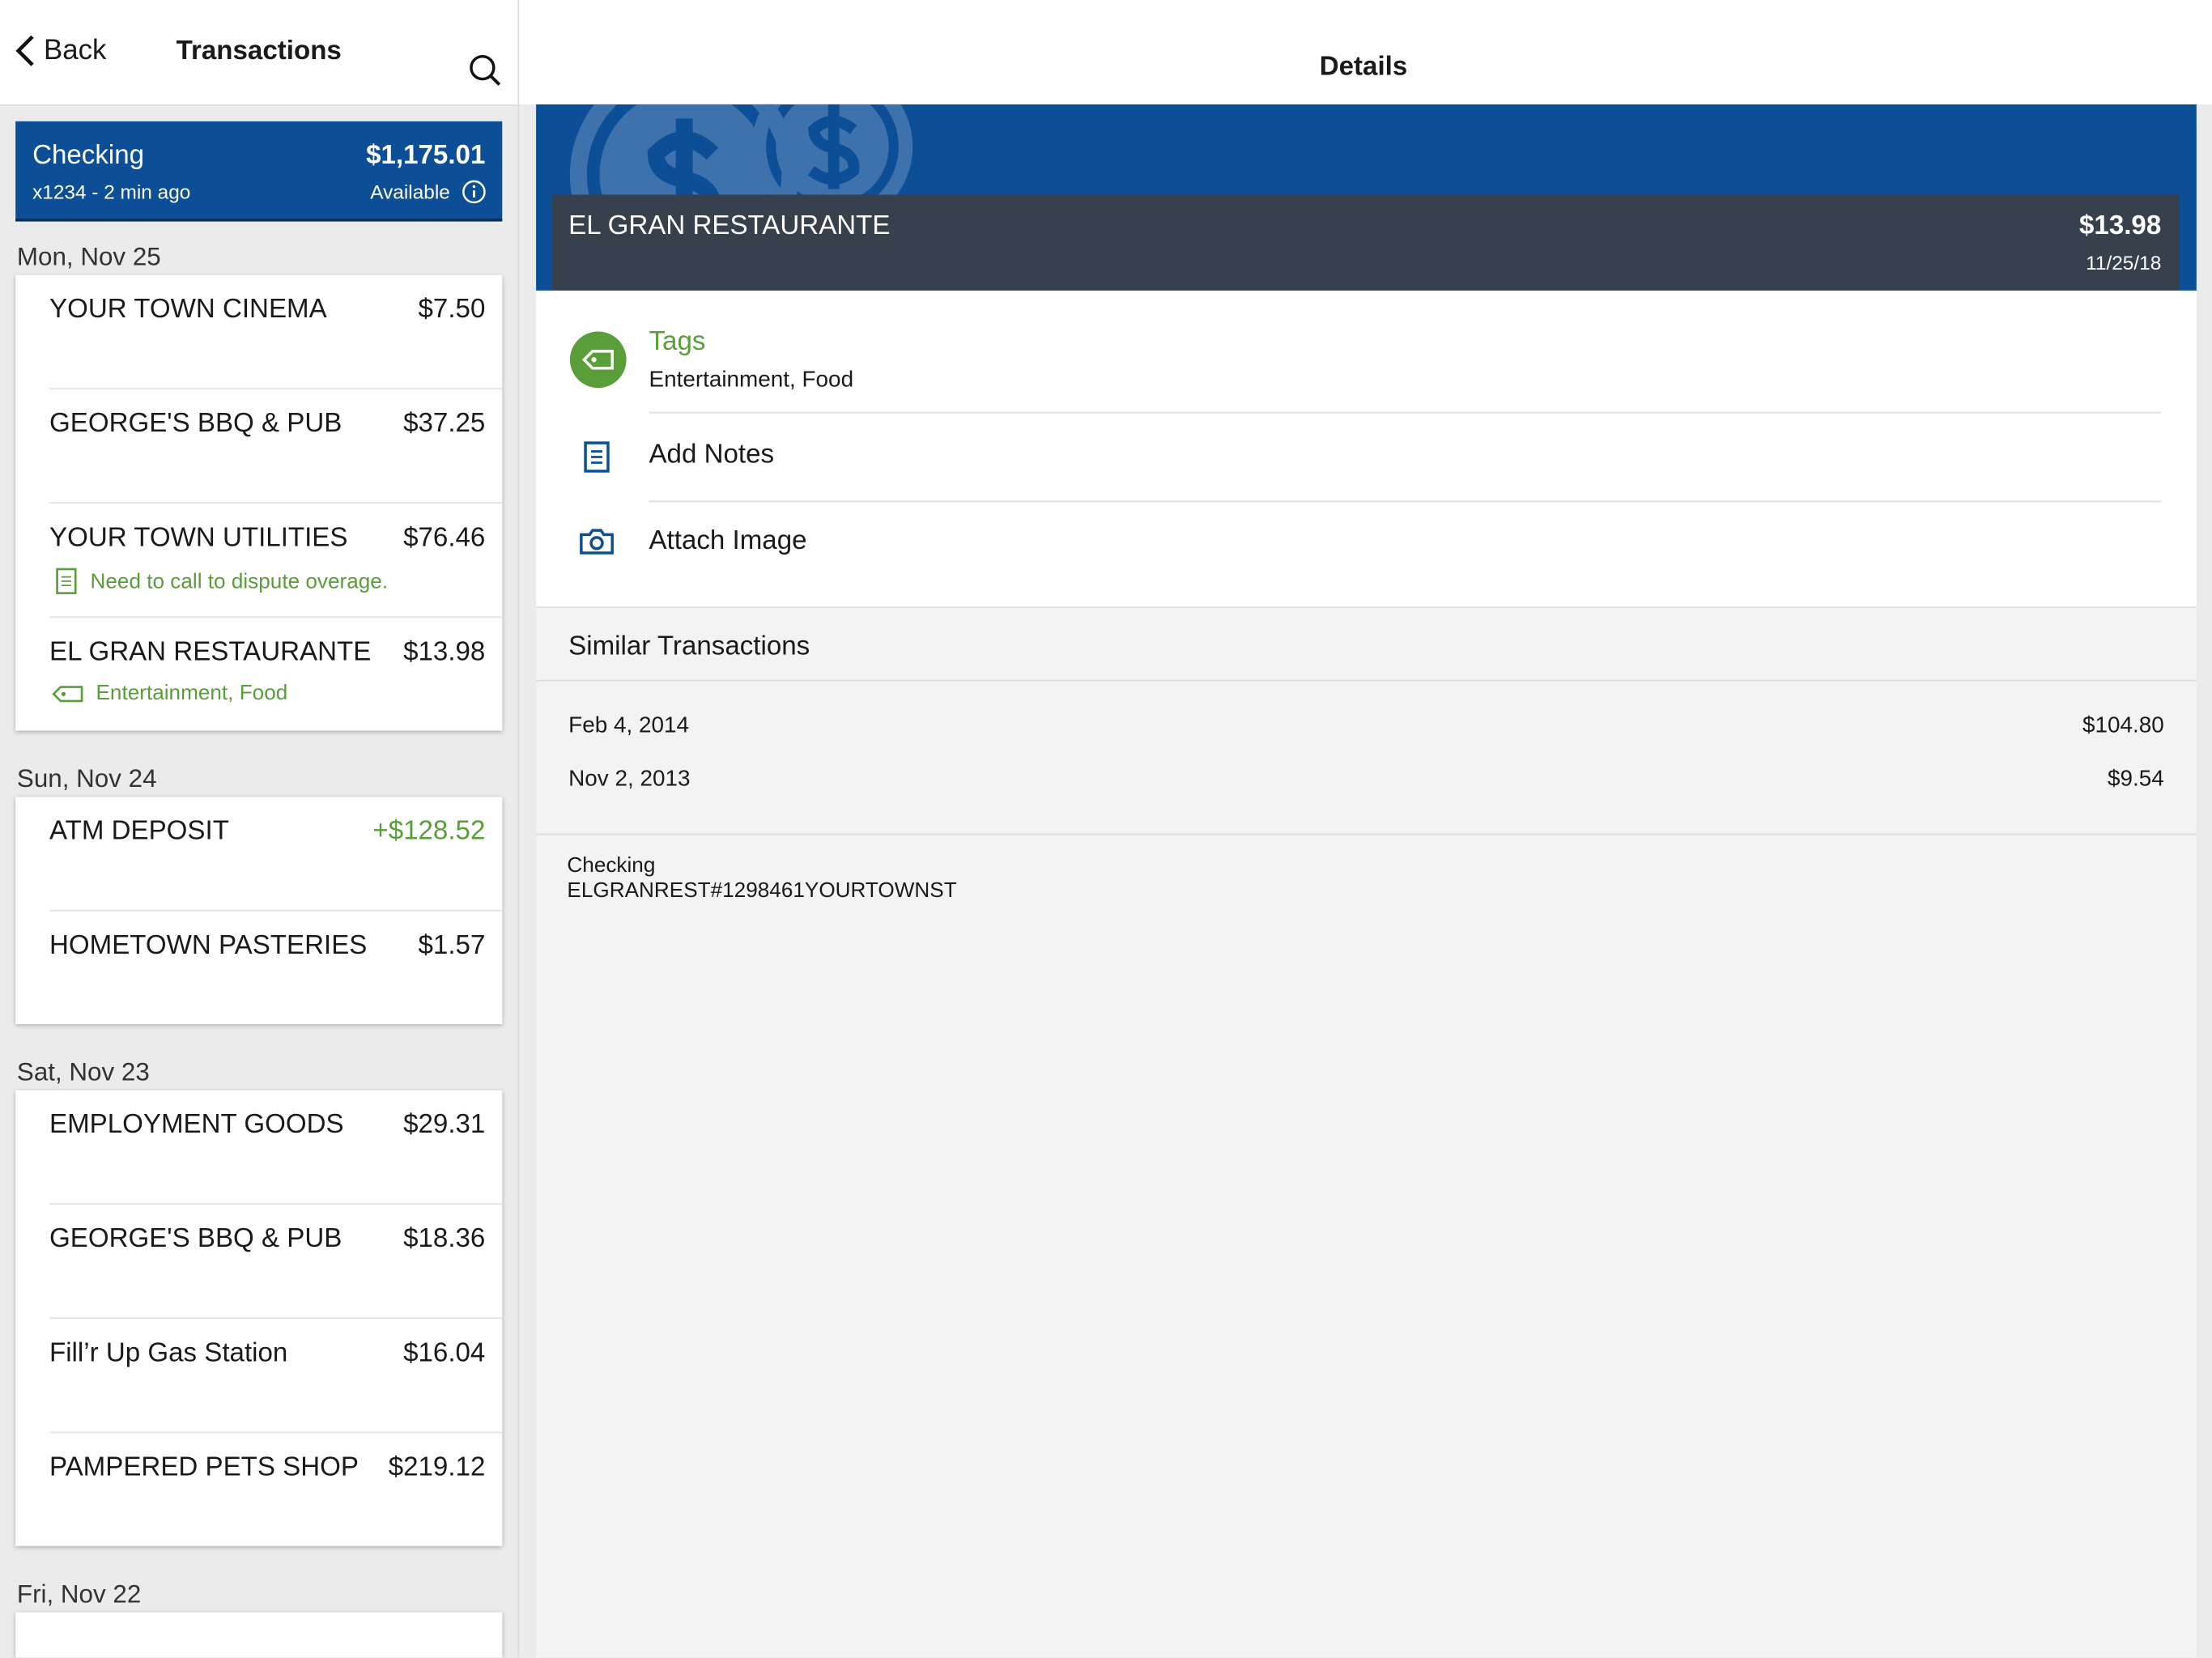 The width and height of the screenshot is (2212, 1658). Describe the element at coordinates (410, 192) in the screenshot. I see `available-label: Available` at that location.